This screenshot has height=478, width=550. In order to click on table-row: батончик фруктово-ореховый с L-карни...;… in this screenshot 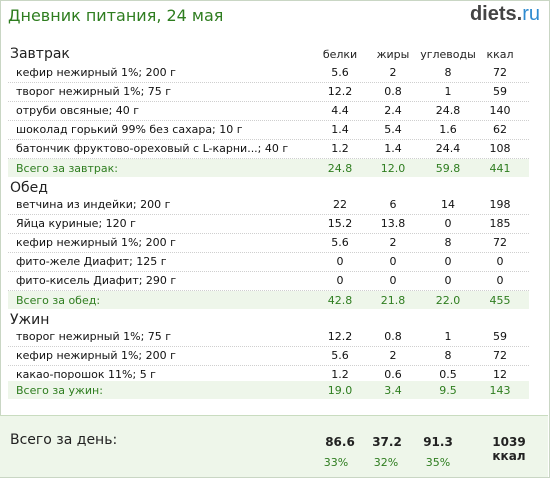, I will do `click(268, 149)`.